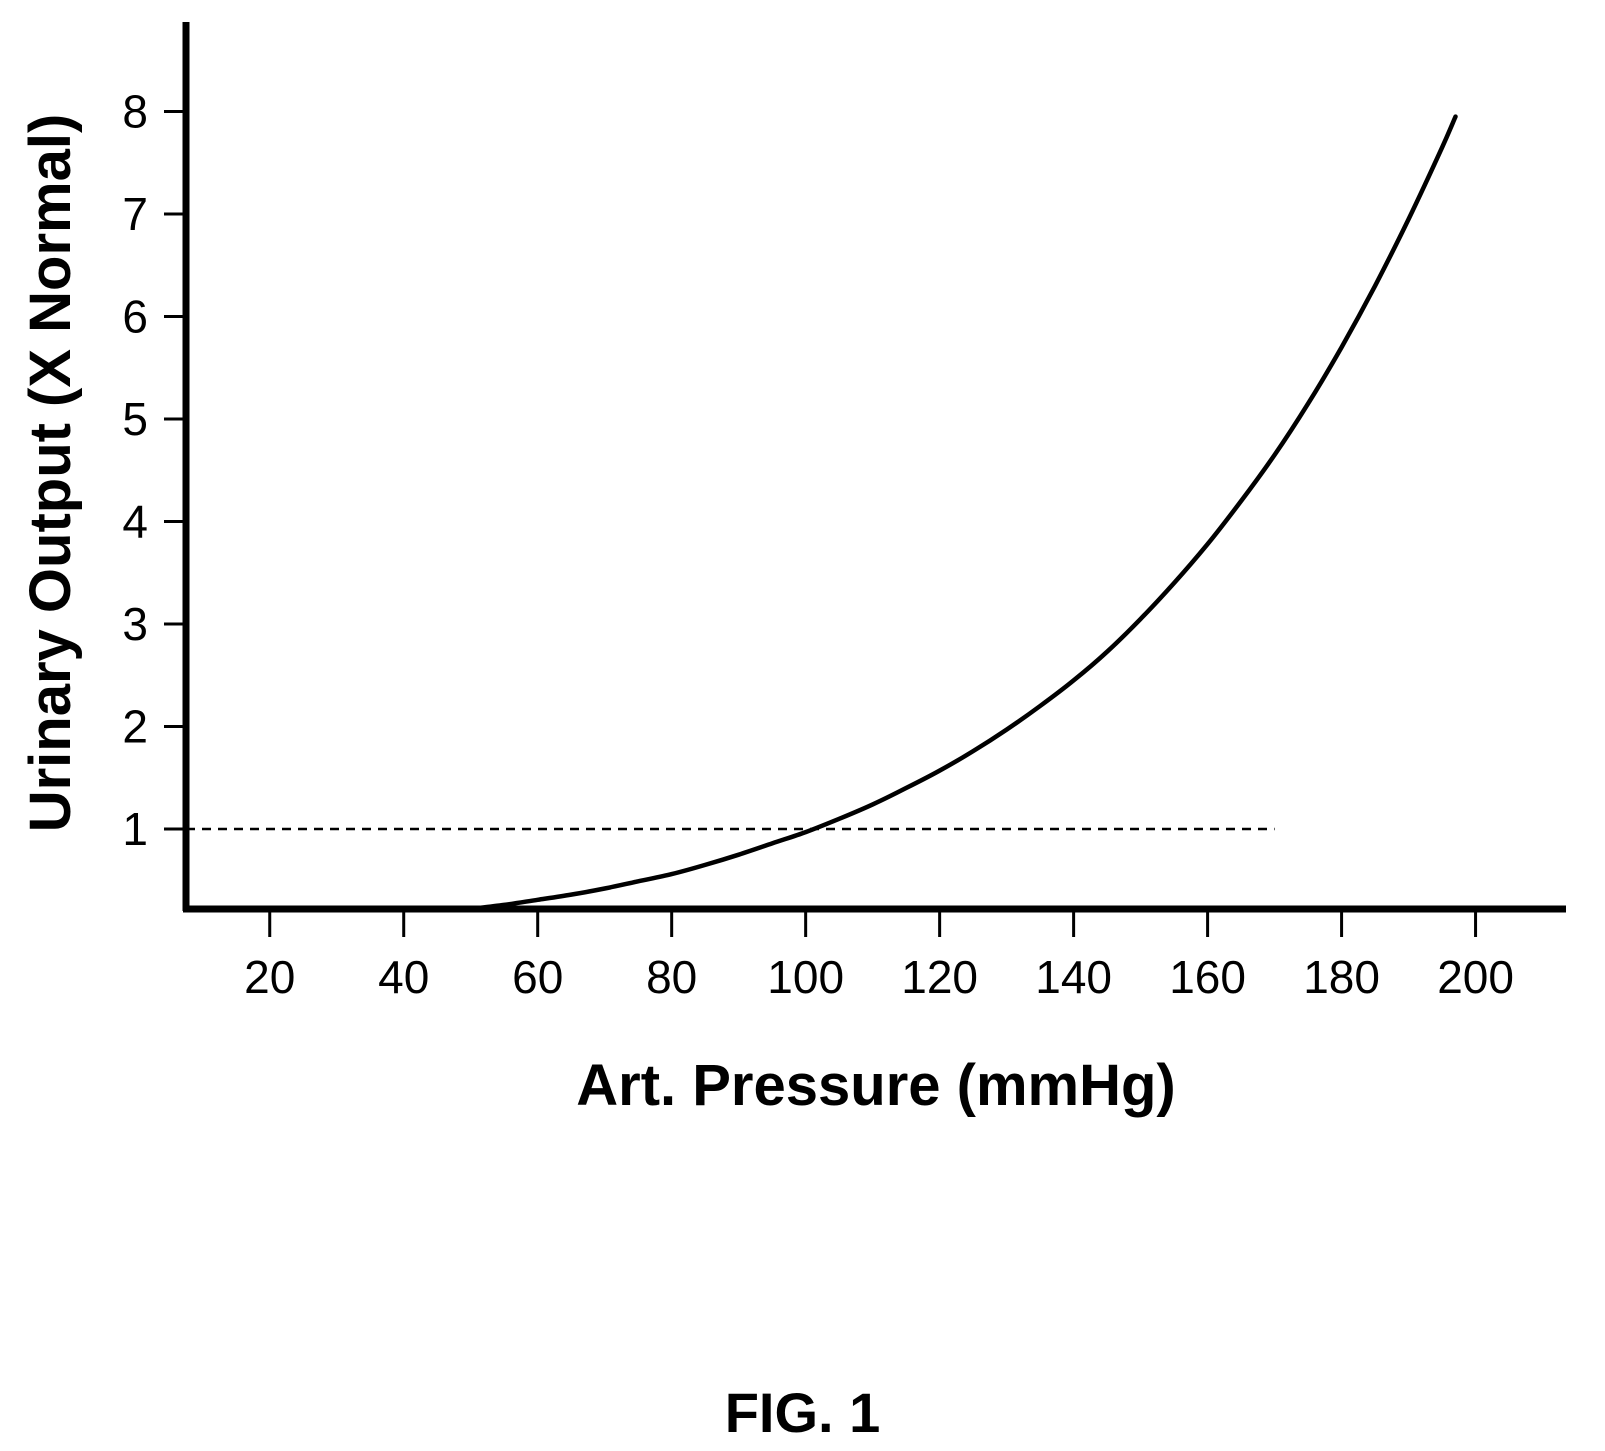  What do you see at coordinates (154, 470) in the screenshot?
I see `y-axis-ticks: 1 2 3 4 5 6 7 8` at bounding box center [154, 470].